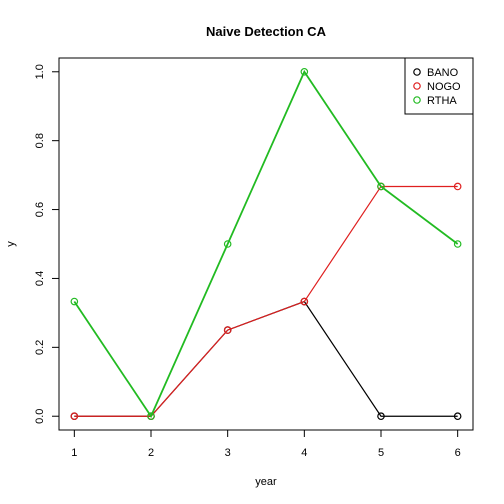 This screenshot has height=504, width=504. Describe the element at coordinates (11, 244) in the screenshot. I see `y-axis-label: y` at that location.